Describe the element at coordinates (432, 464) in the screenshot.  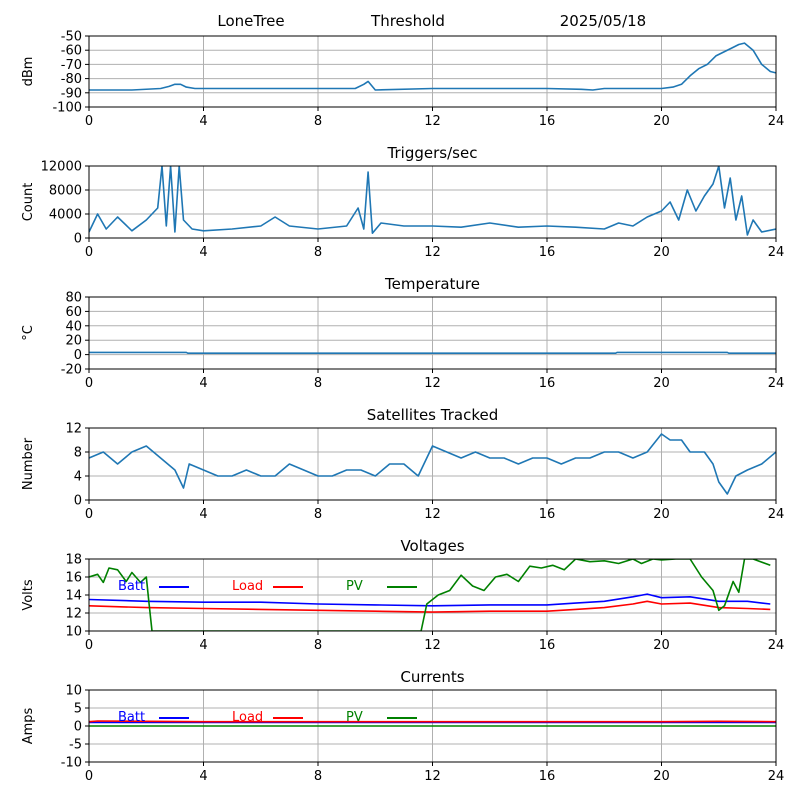
I see `satellites-series-line` at that location.